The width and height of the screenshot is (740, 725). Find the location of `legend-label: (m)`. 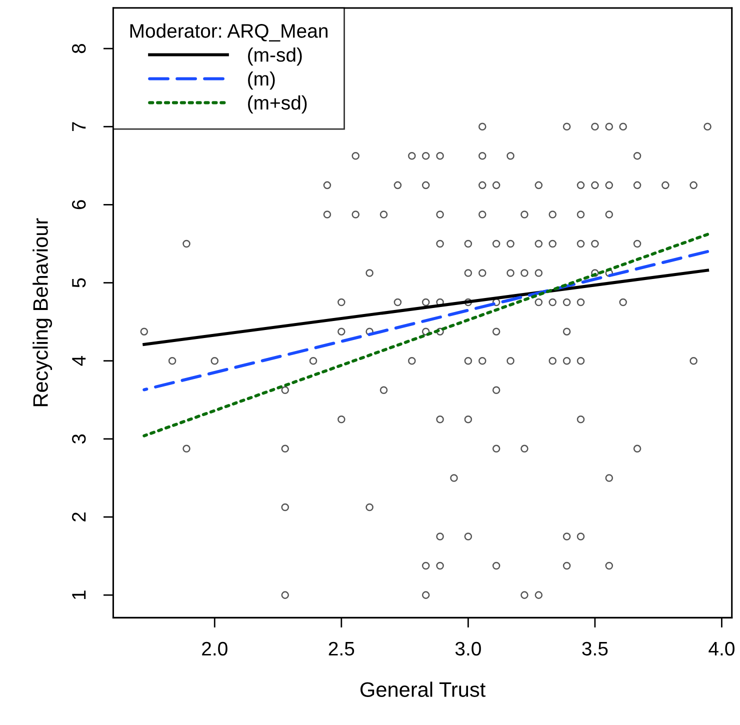

legend-label: (m) is located at coordinates (261, 80).